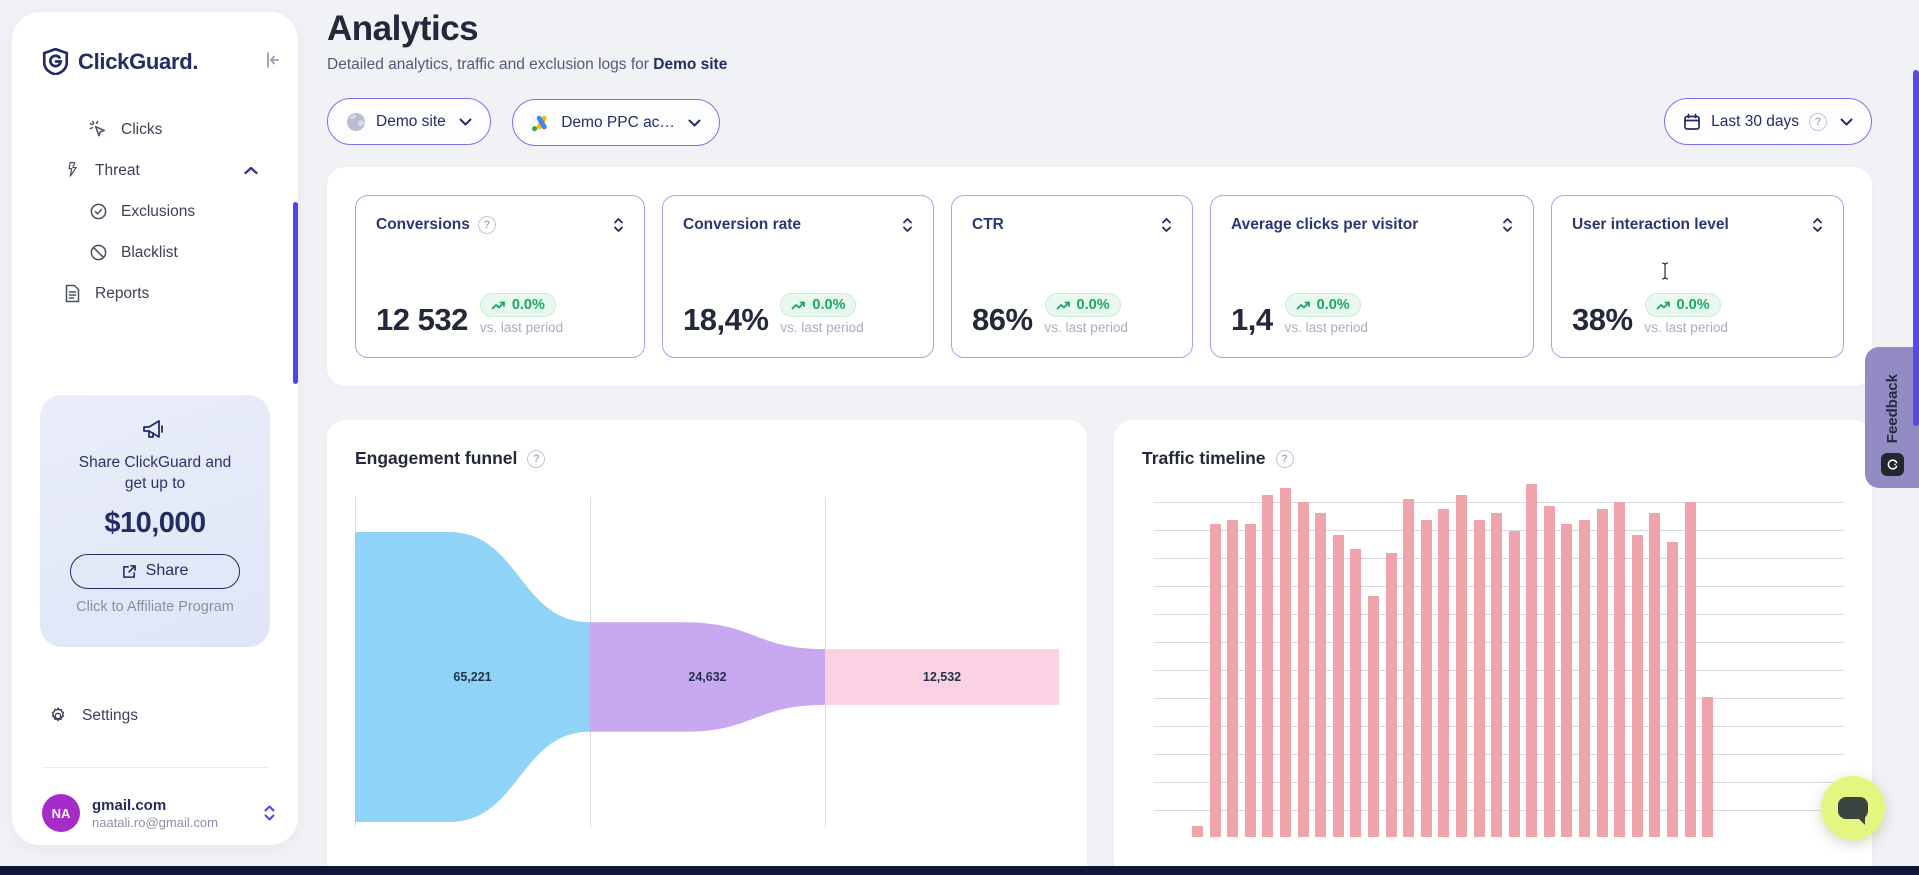  I want to click on date-range-select-button: Last 30 days ?, so click(1768, 121).